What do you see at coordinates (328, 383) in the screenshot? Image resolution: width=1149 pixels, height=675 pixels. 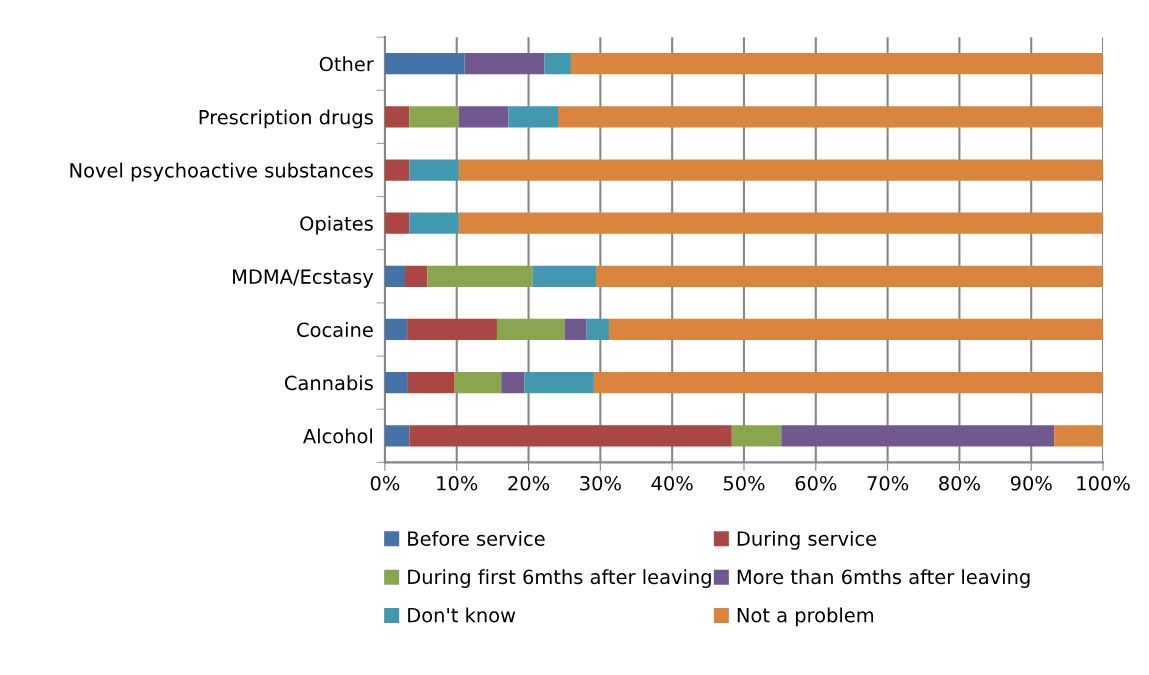 I see `y-tick-label: Cannabis` at bounding box center [328, 383].